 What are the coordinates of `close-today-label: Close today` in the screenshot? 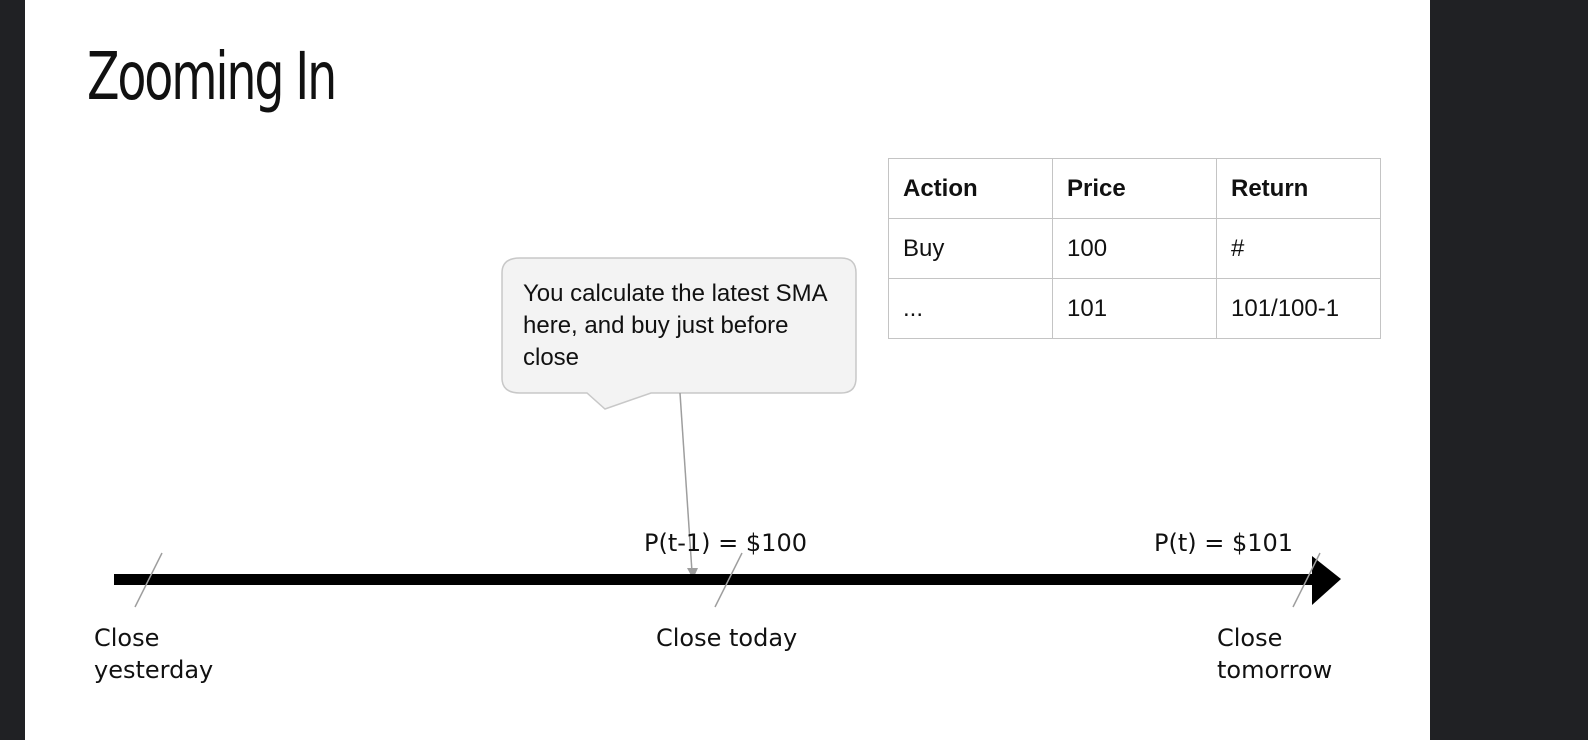 It's located at (727, 638).